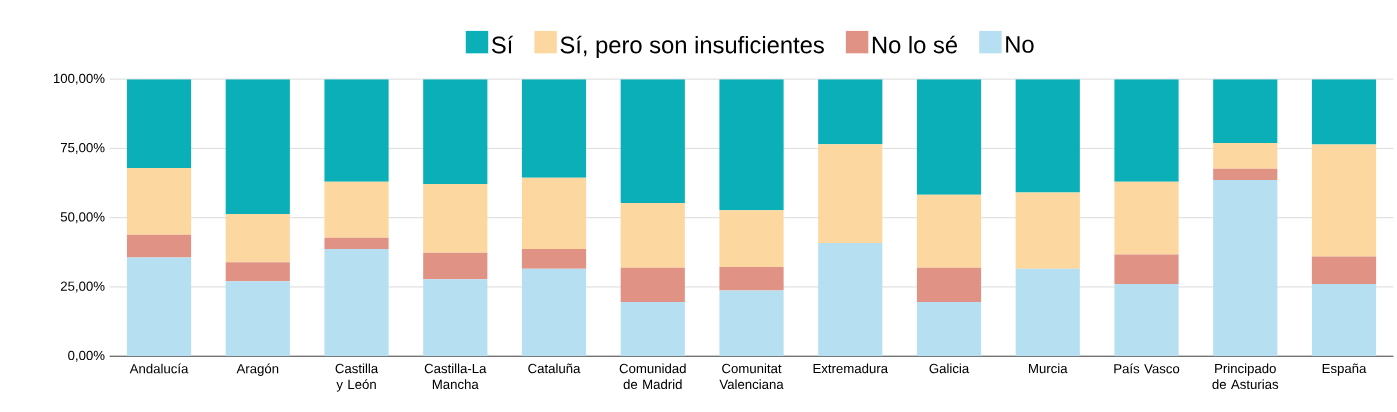  What do you see at coordinates (79, 79) in the screenshot?
I see `y-tick-label: 100,00%` at bounding box center [79, 79].